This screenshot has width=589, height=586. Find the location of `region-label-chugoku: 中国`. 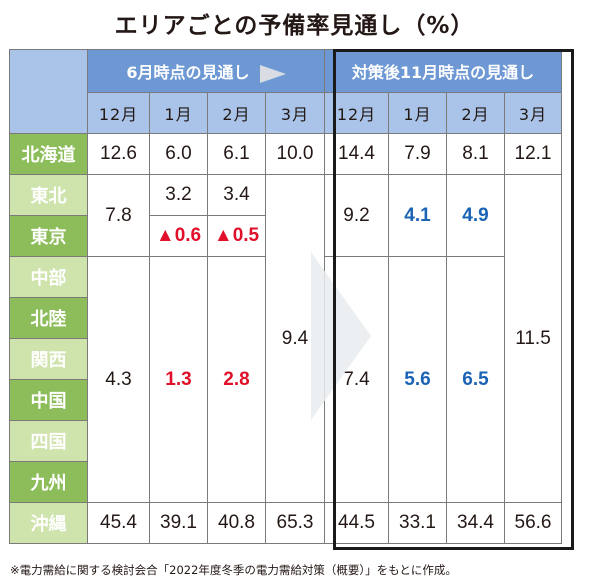

region-label-chugoku: 中国 is located at coordinates (48, 400).